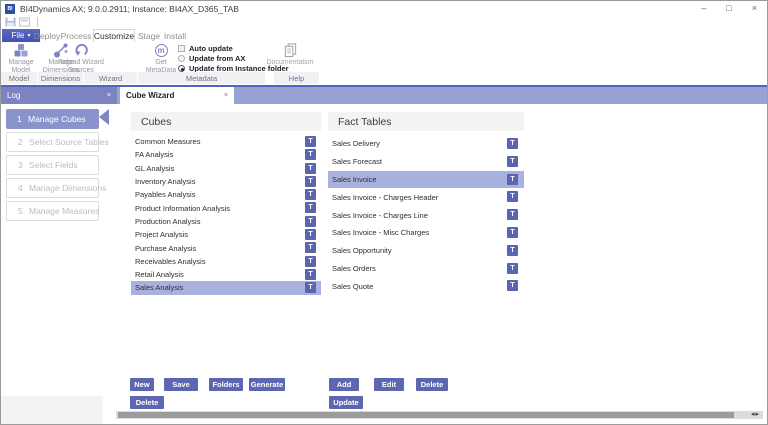 This screenshot has height=425, width=768. Describe the element at coordinates (226, 288) in the screenshot. I see `list-item-selected: Sales Analysis T` at that location.